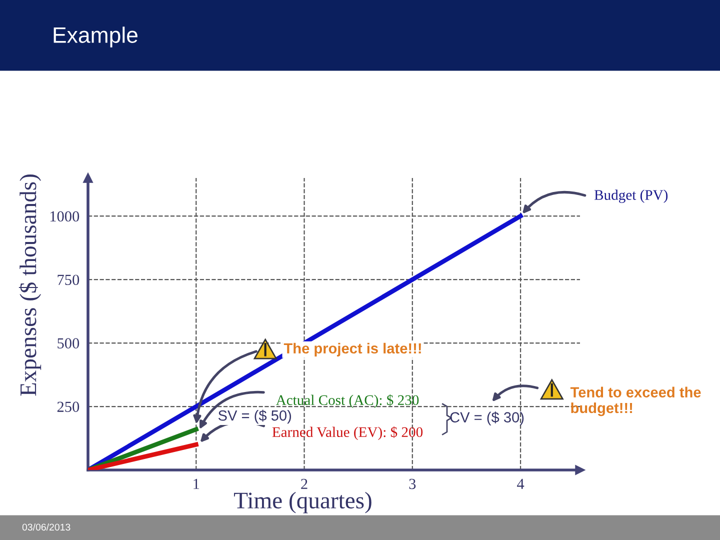  Describe the element at coordinates (635, 401) in the screenshot. I see `annotation: Tend to exceed the budget!!!` at that location.